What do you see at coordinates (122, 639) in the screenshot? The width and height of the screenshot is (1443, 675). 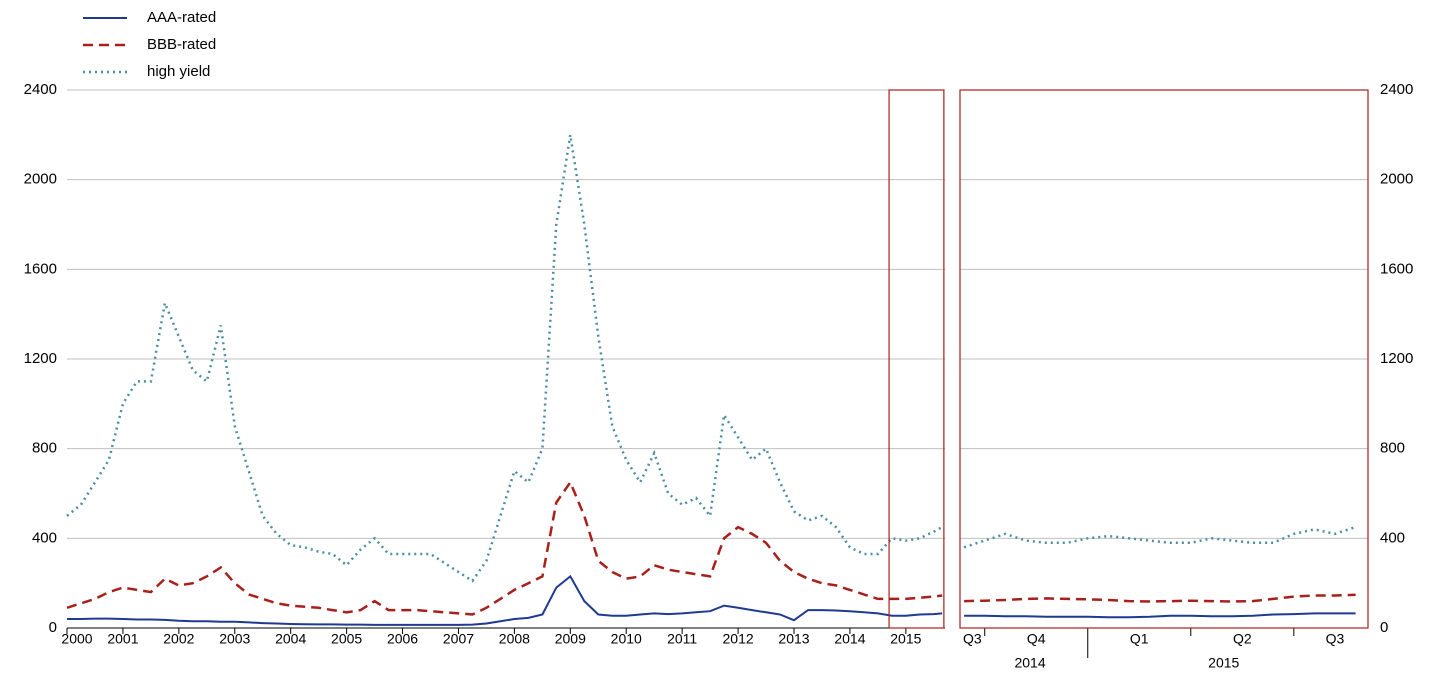 I see `x-tick-label: 2001` at bounding box center [122, 639].